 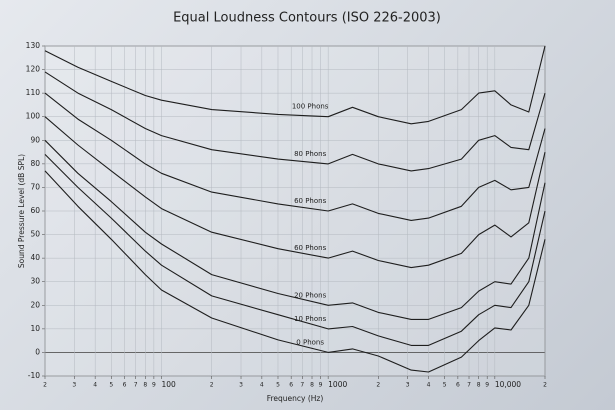 What do you see at coordinates (35, 186) in the screenshot?
I see `y-tick-label: 70` at bounding box center [35, 186].